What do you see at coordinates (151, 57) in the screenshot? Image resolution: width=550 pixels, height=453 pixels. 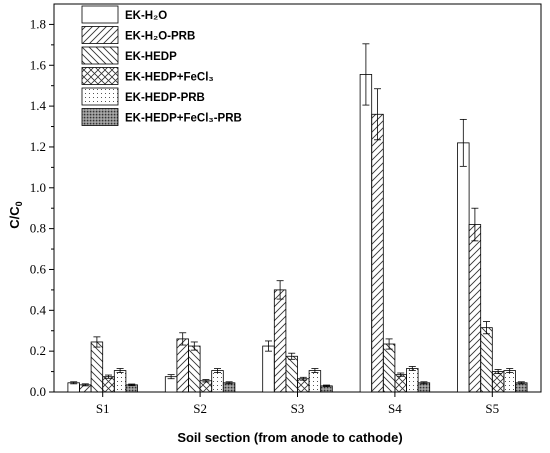 I see `legend-label: EK-HEDP` at bounding box center [151, 57].